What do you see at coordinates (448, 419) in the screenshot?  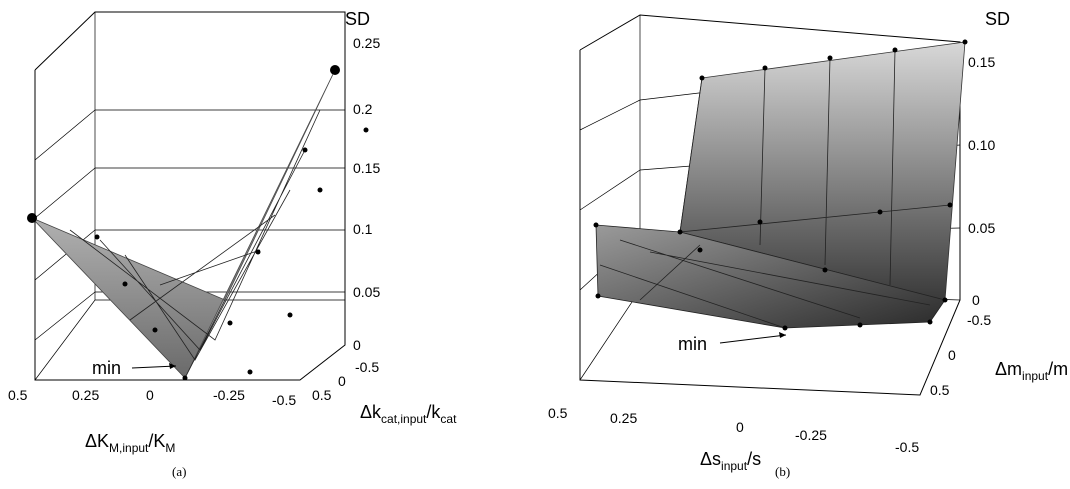 I see `label-part: cat` at bounding box center [448, 419].